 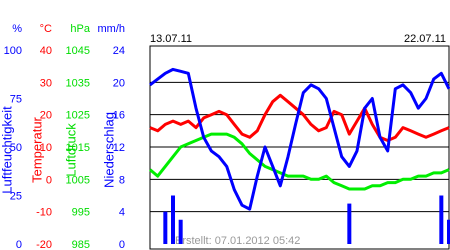 What do you see at coordinates (16, 100) in the screenshot?
I see `y-tick-label: 75` at bounding box center [16, 100].